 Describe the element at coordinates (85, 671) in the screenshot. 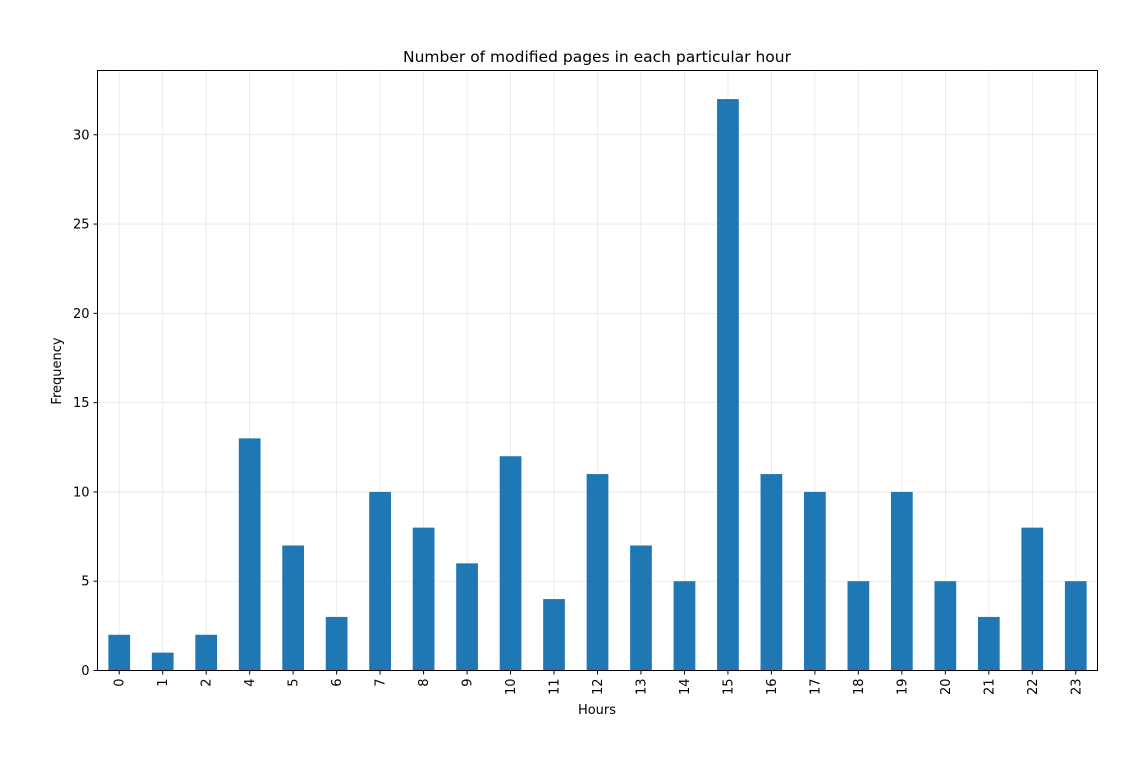

I see `y-tick-label: 0` at that location.